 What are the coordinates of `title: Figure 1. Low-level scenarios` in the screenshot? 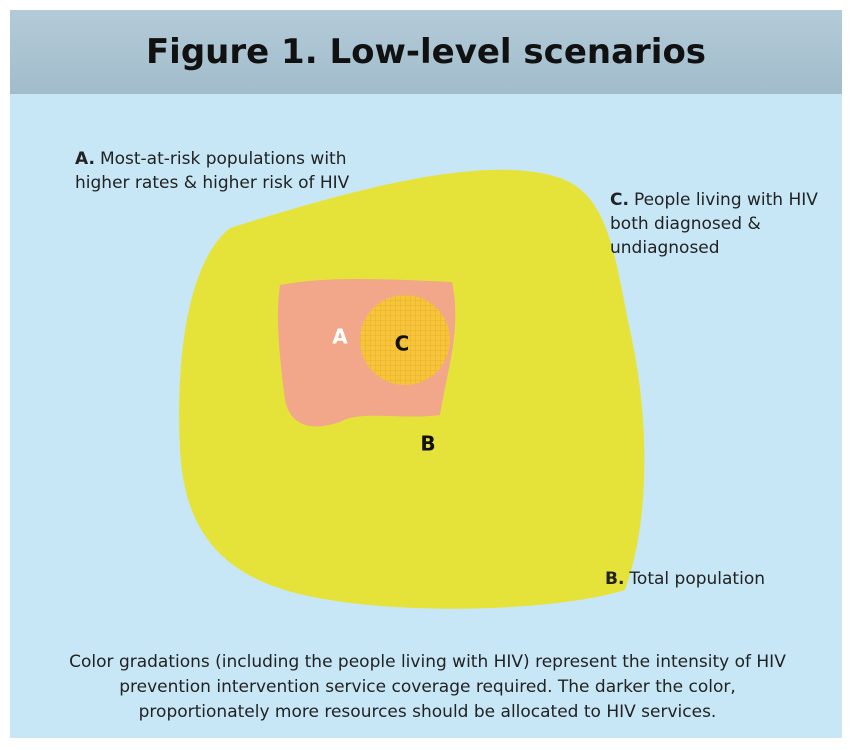 It's located at (426, 52).